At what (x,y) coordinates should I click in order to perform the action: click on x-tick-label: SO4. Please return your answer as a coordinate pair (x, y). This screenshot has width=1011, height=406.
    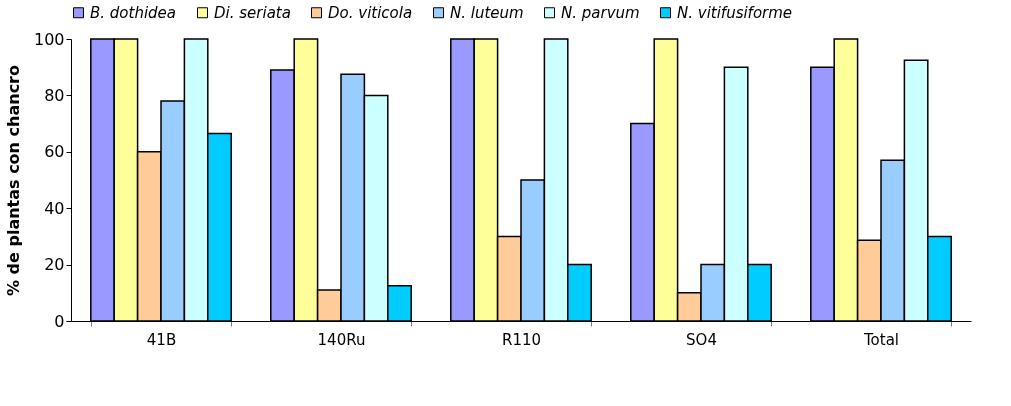
    Looking at the image, I should click on (701, 339).